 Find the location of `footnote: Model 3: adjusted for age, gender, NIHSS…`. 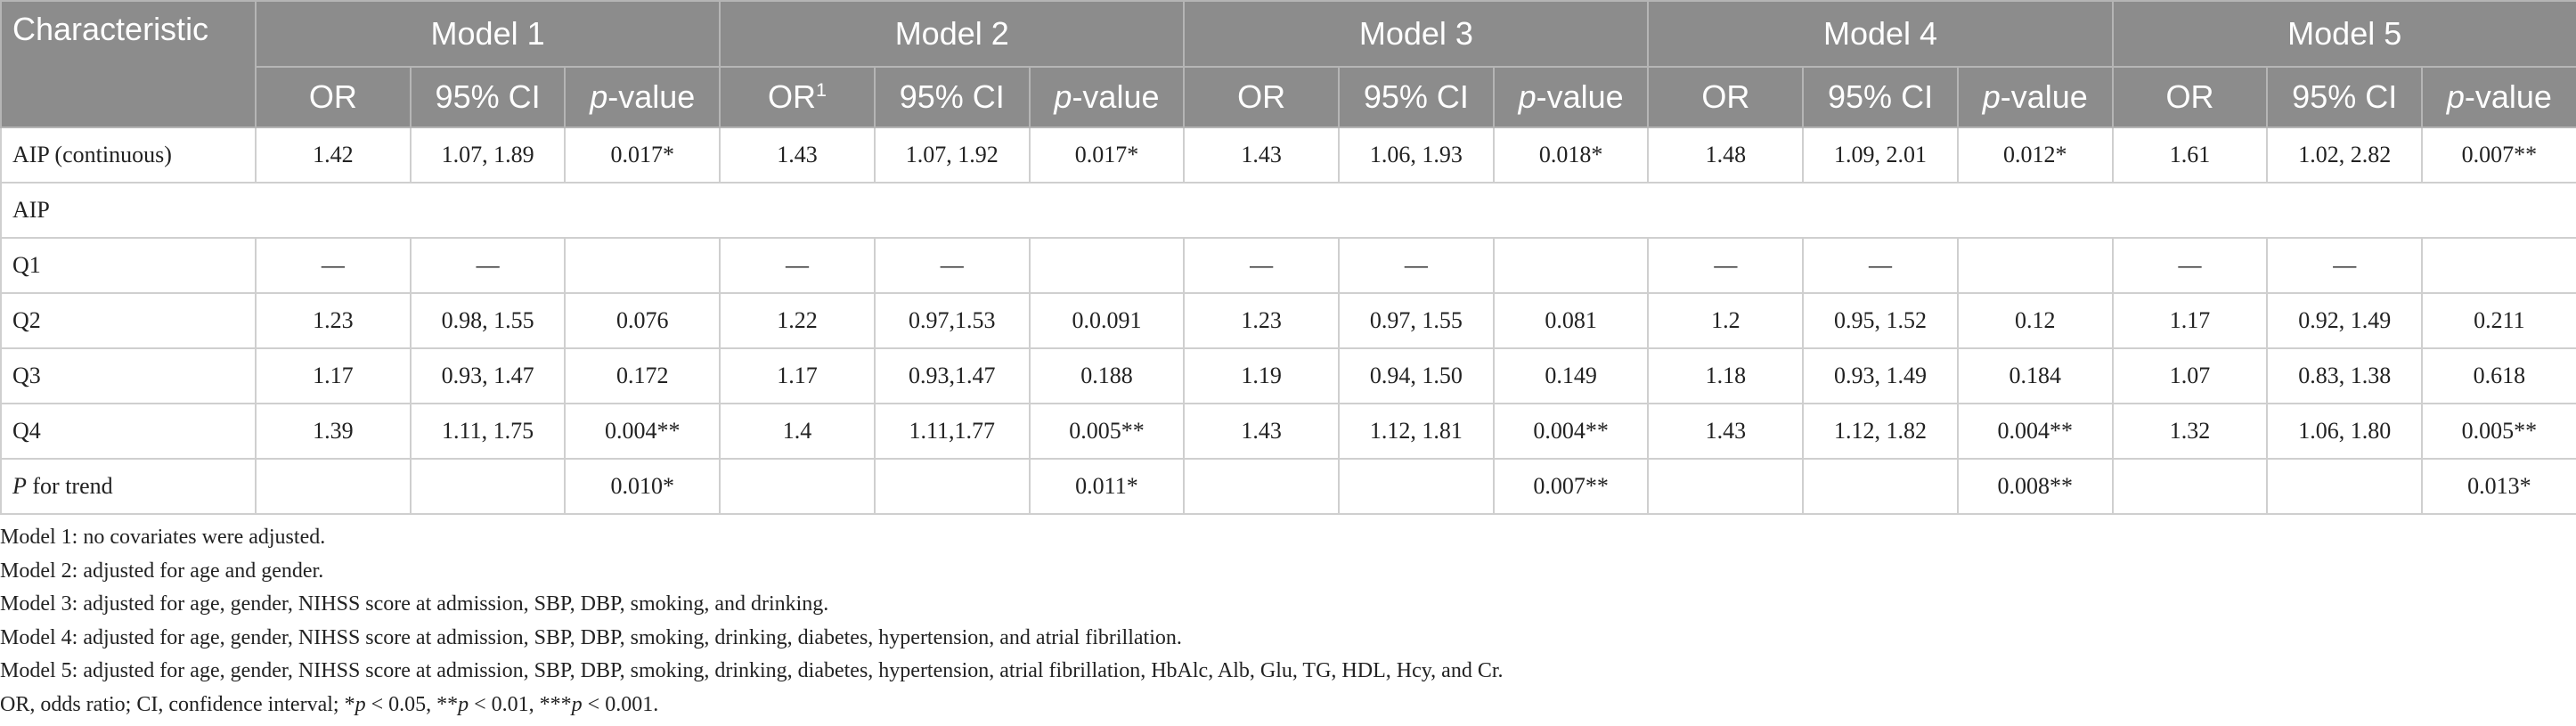

footnote: Model 3: adjusted for age, gender, NIHSS… is located at coordinates (752, 605).